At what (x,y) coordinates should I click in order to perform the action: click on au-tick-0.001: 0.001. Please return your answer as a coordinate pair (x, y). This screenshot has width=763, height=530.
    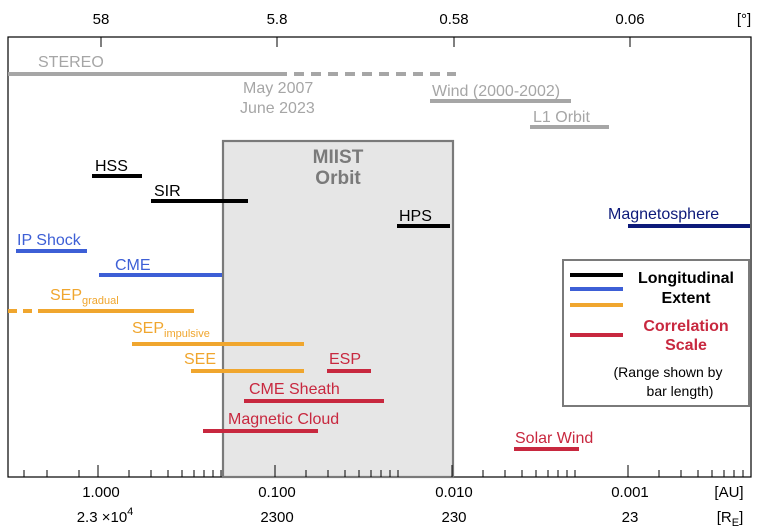
    Looking at the image, I should click on (630, 492).